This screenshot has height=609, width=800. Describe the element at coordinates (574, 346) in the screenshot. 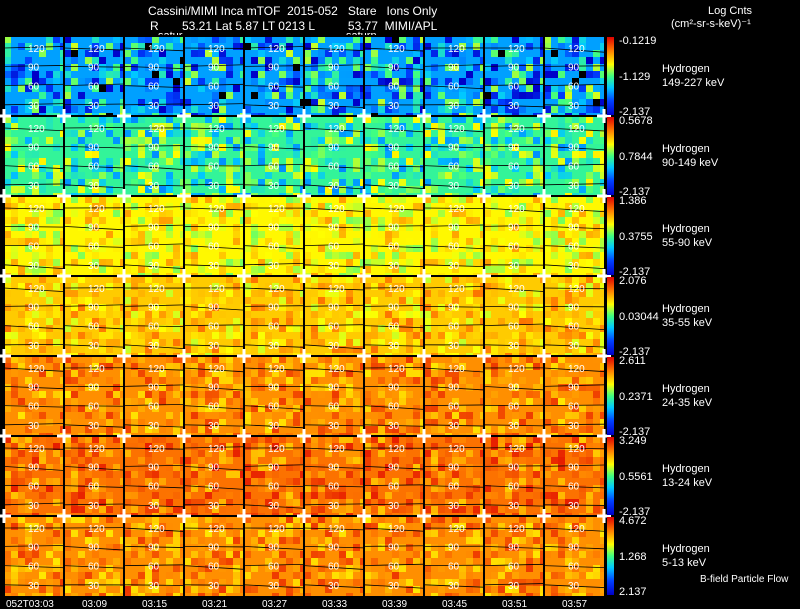

I see `contour-line` at that location.